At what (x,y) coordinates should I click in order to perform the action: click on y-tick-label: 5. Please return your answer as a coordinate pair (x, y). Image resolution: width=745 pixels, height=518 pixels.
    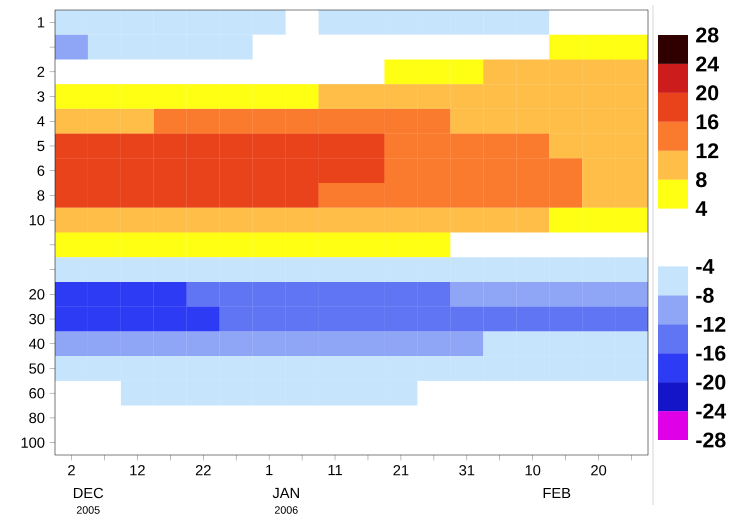
    Looking at the image, I should click on (40, 146).